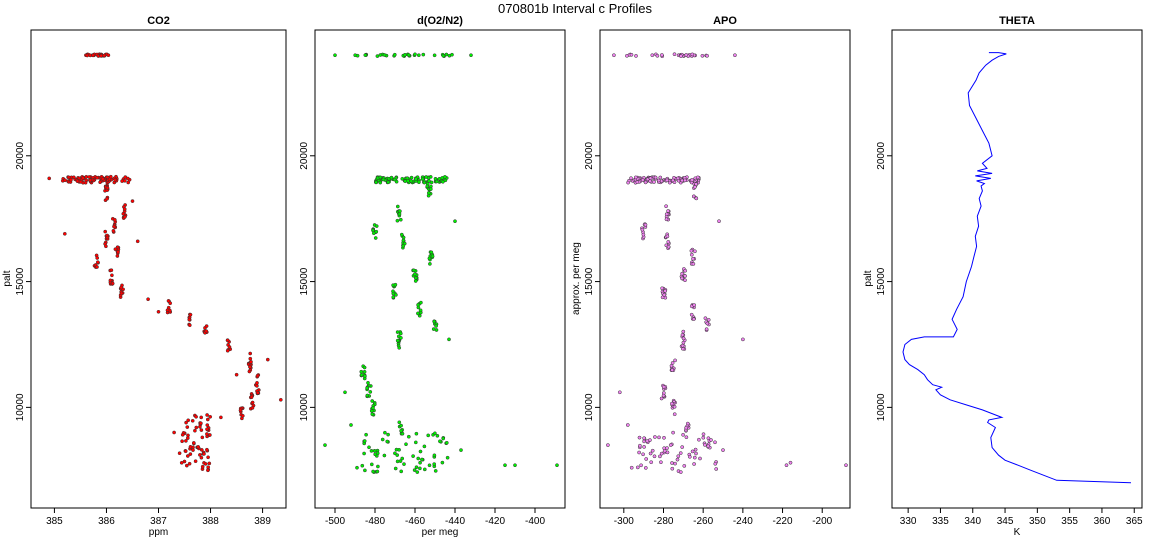 The width and height of the screenshot is (1150, 550). Describe the element at coordinates (624, 521) in the screenshot. I see `x-tick-label: -300` at that location.